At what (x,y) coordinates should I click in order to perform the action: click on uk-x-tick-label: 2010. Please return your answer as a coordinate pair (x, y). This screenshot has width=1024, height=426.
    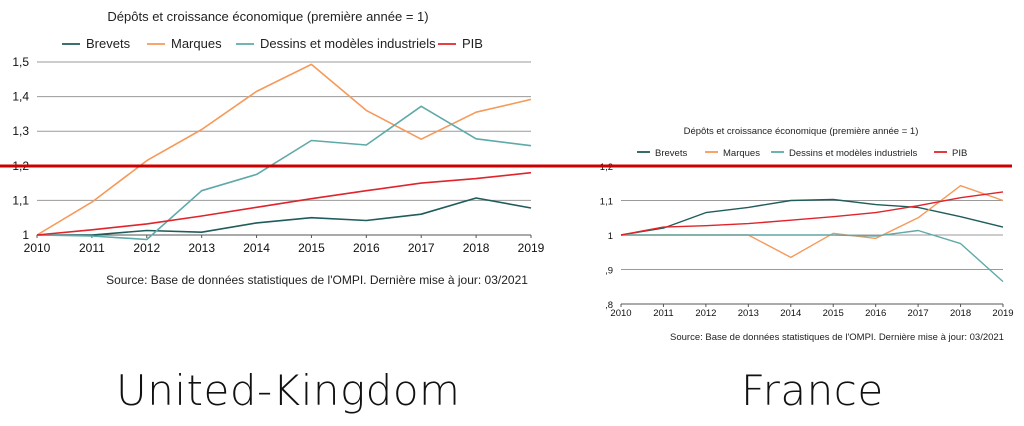
    Looking at the image, I should click on (37, 248).